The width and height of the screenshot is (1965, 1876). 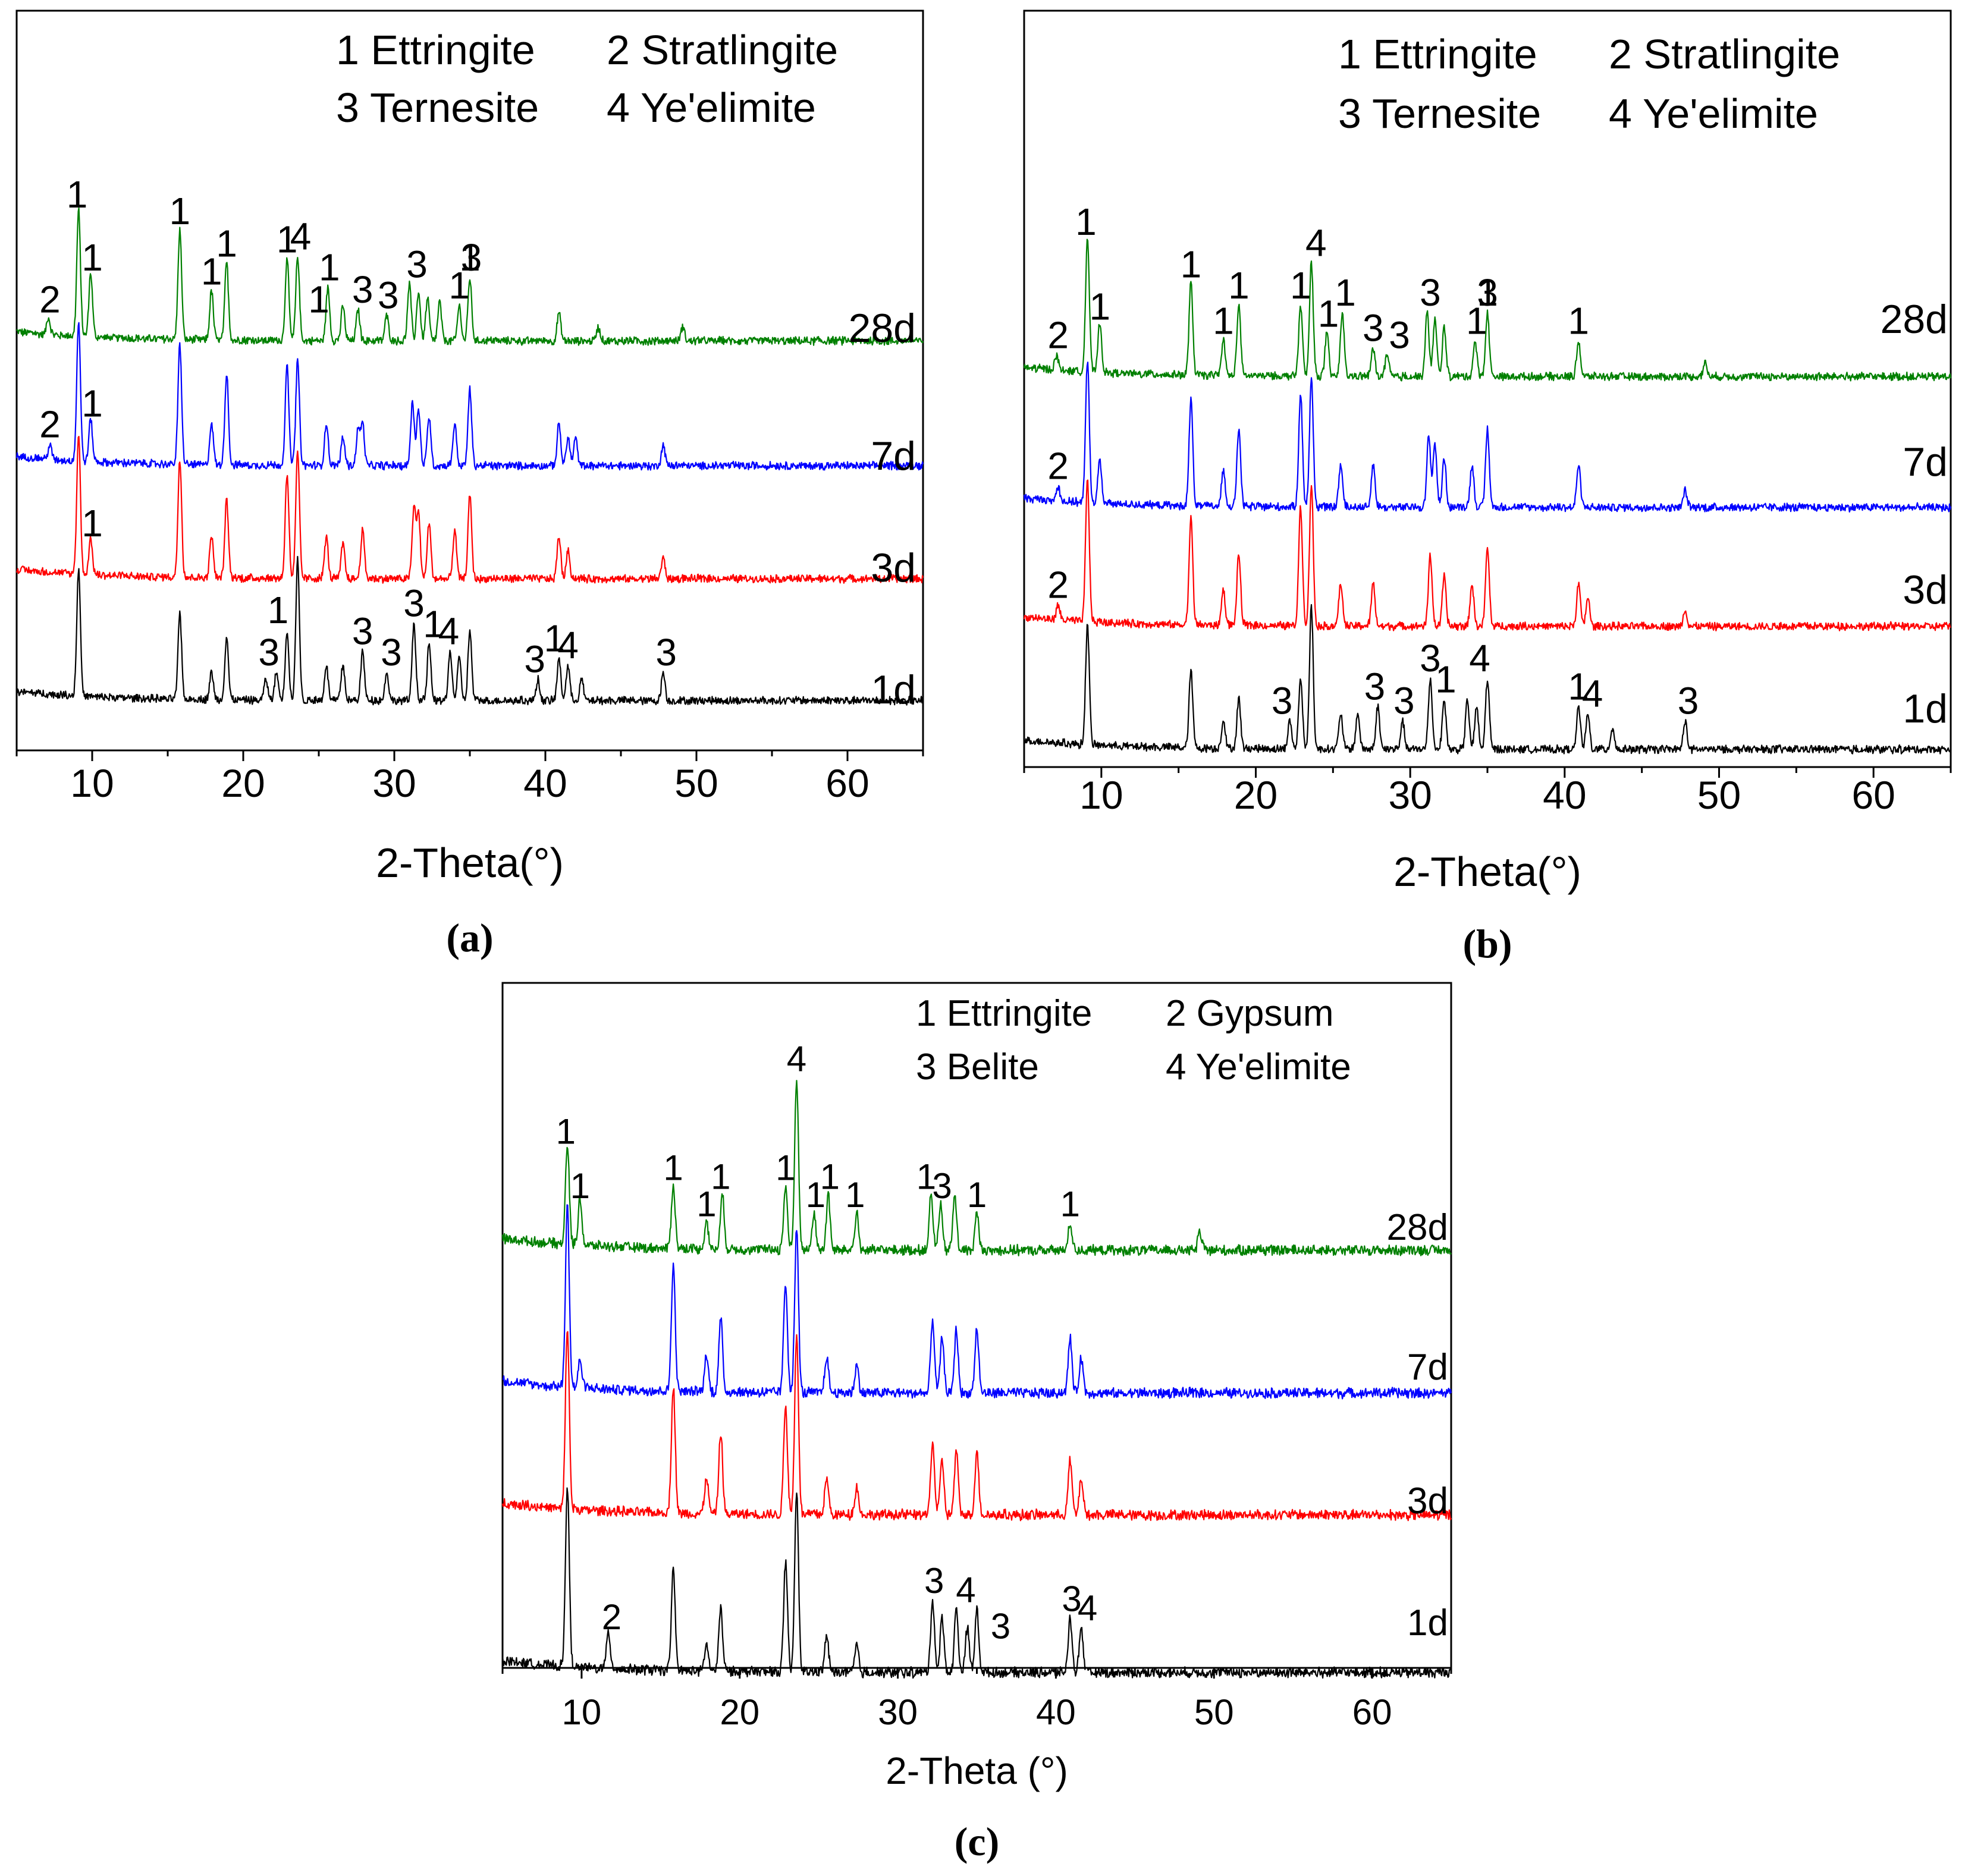 What do you see at coordinates (1439, 113) in the screenshot?
I see `legend-entry: 3 Ternesite` at bounding box center [1439, 113].